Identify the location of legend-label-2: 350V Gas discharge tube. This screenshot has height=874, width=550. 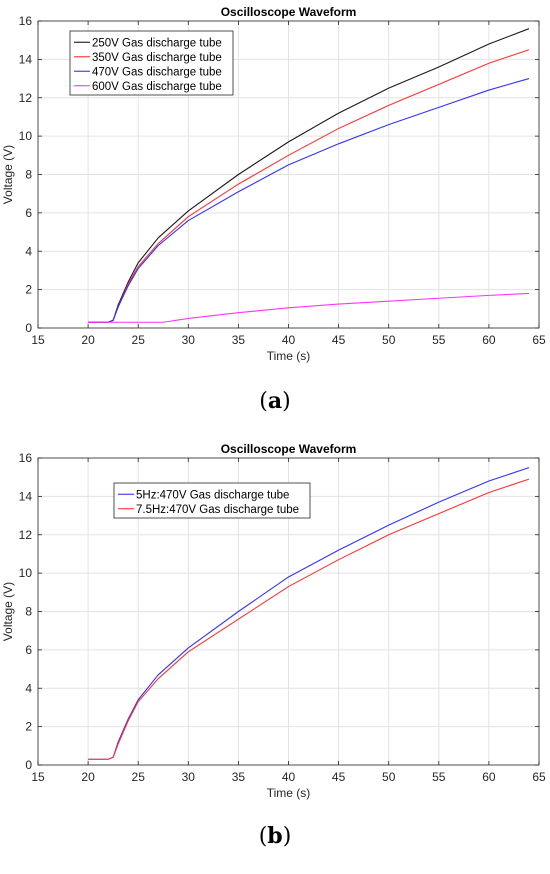
(157, 58).